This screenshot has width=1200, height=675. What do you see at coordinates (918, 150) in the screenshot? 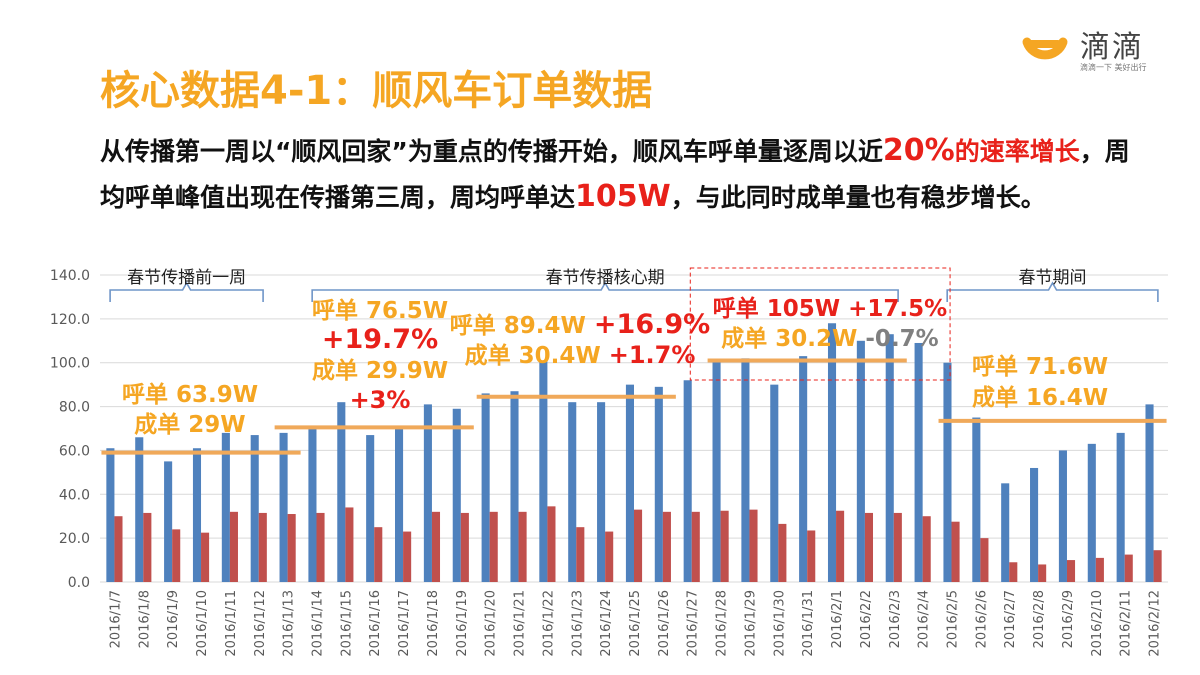
I see `summary-highlight-growth-rate: 20%` at bounding box center [918, 150].